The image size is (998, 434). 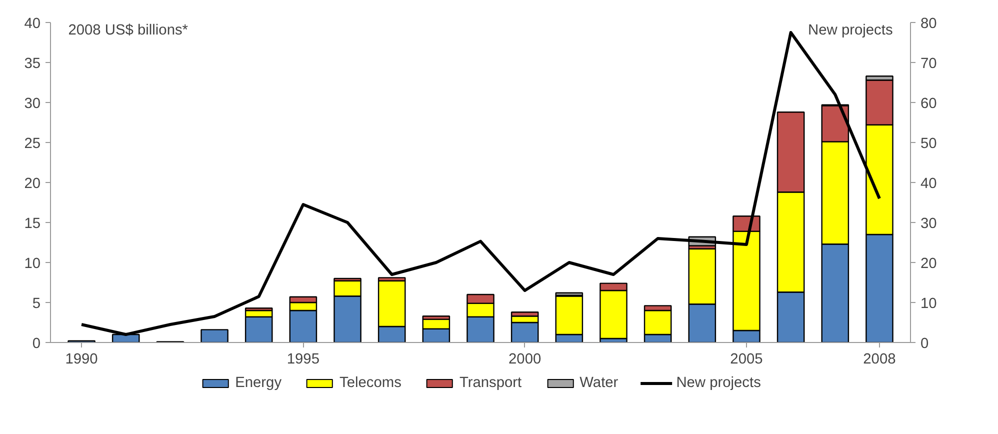 What do you see at coordinates (718, 383) in the screenshot?
I see `legend-label: New projects` at bounding box center [718, 383].